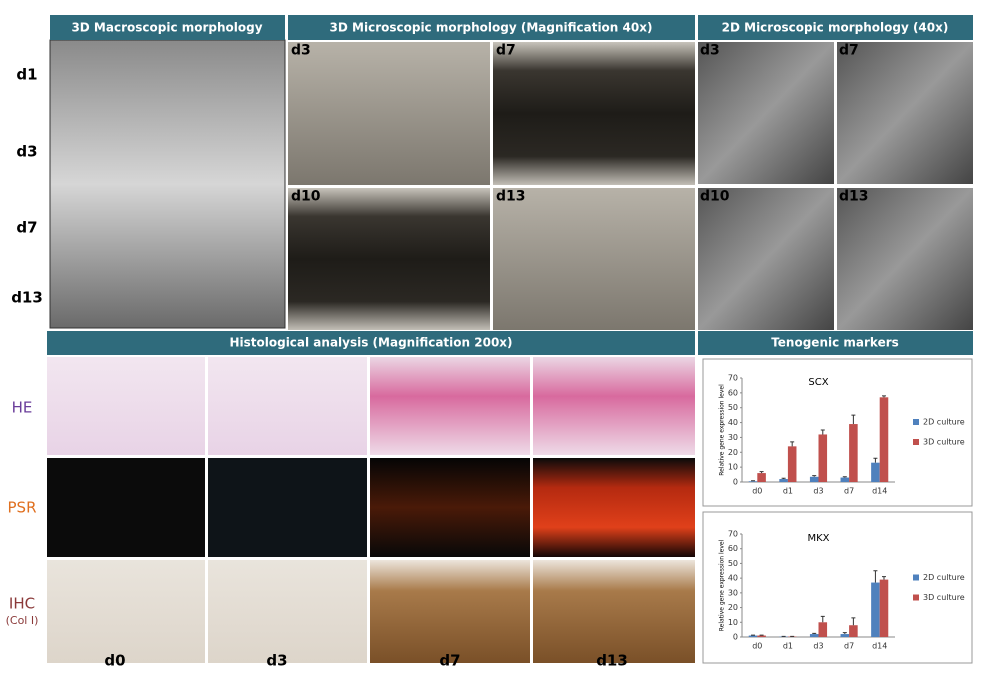 This screenshot has width=988, height=678. I want to click on row-label: IHC, so click(22, 604).